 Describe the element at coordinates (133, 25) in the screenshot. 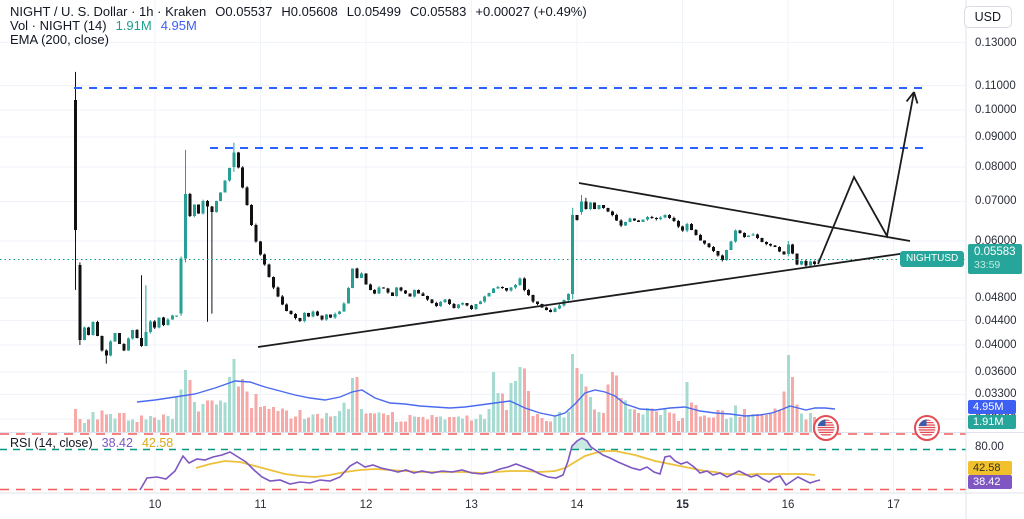

I see `volume-value: 1.91M` at that location.